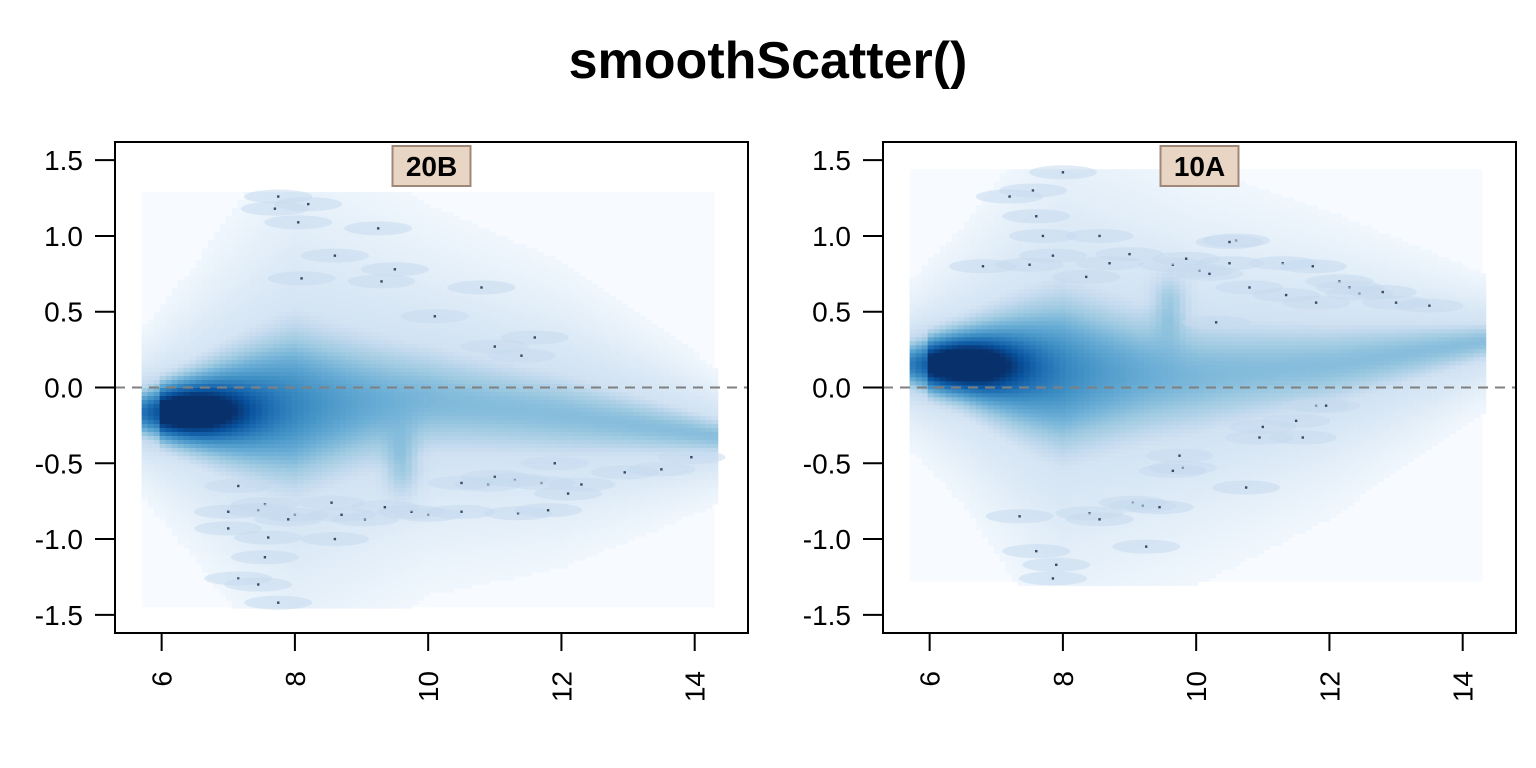 The height and width of the screenshot is (768, 1536). I want to click on strip-label: 10A, so click(1199, 166).